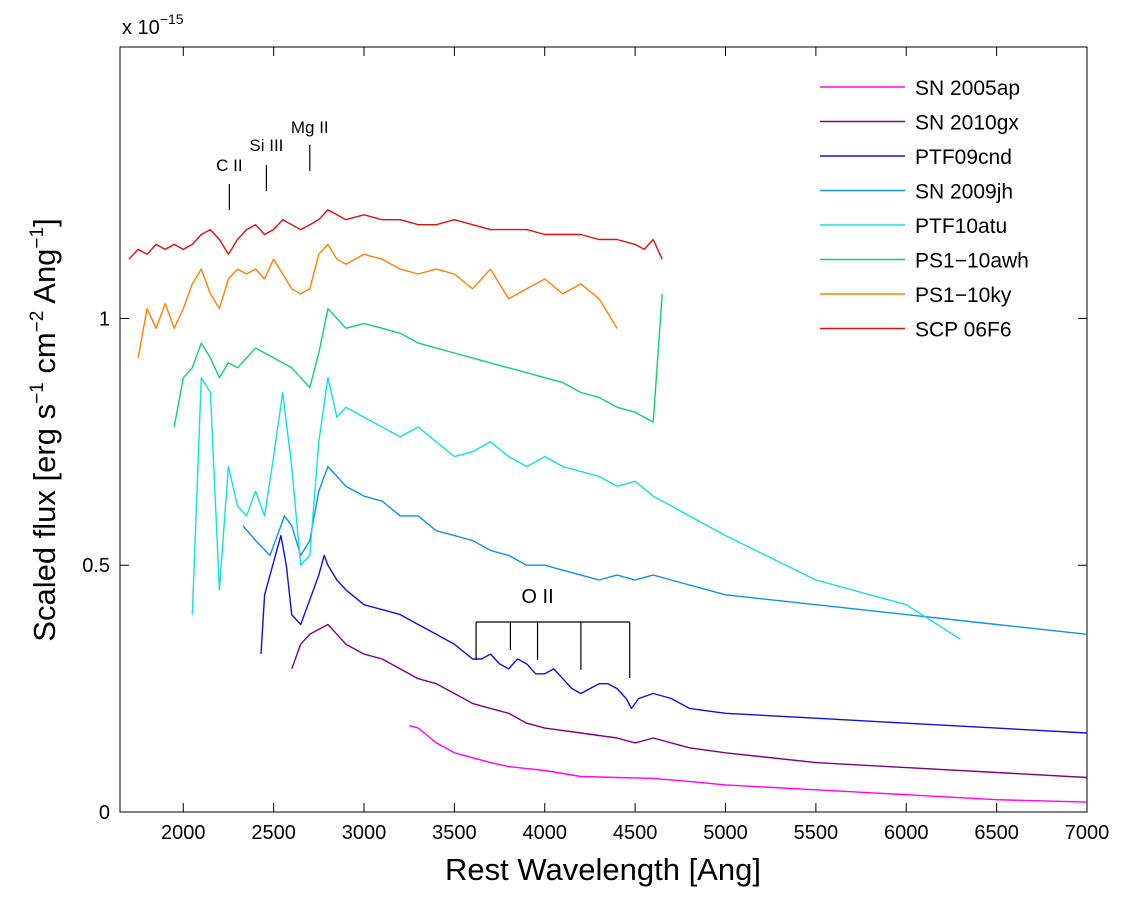 The height and width of the screenshot is (897, 1125). What do you see at coordinates (273, 833) in the screenshot?
I see `x-tick-label: 2500` at bounding box center [273, 833].